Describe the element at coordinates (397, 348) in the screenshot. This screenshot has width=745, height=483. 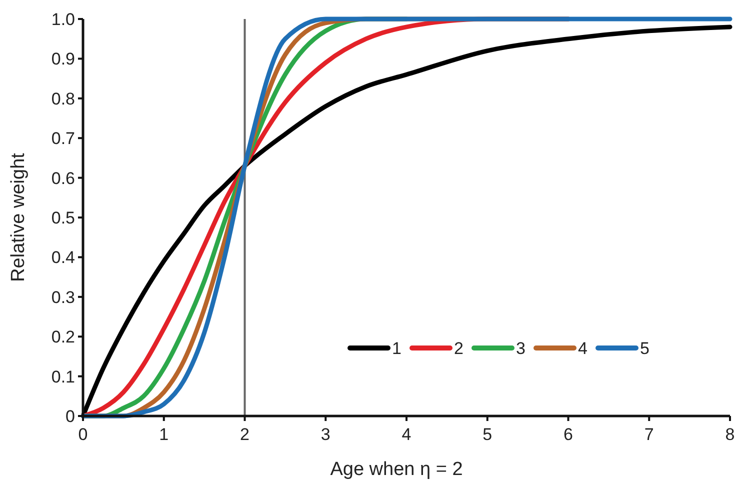
I see `legend-label: 1` at that location.